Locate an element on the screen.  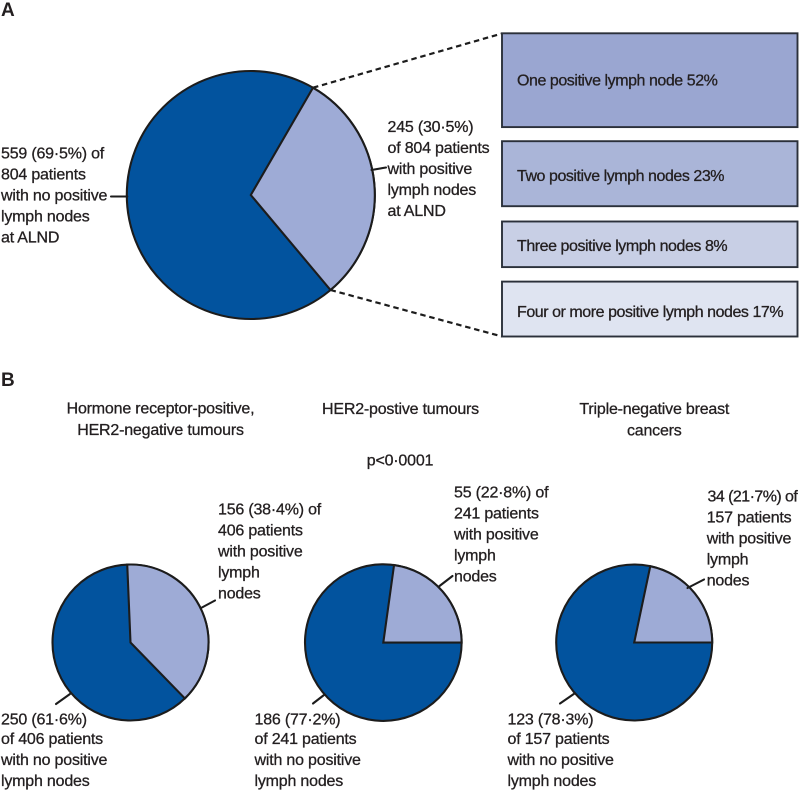
svg-text: 157 patients is located at coordinates (749, 517).